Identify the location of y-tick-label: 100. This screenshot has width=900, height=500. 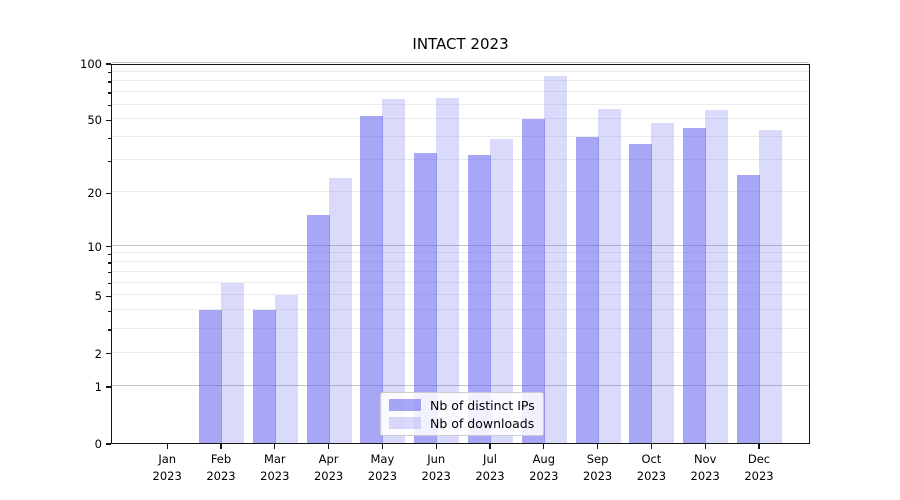
(91, 64).